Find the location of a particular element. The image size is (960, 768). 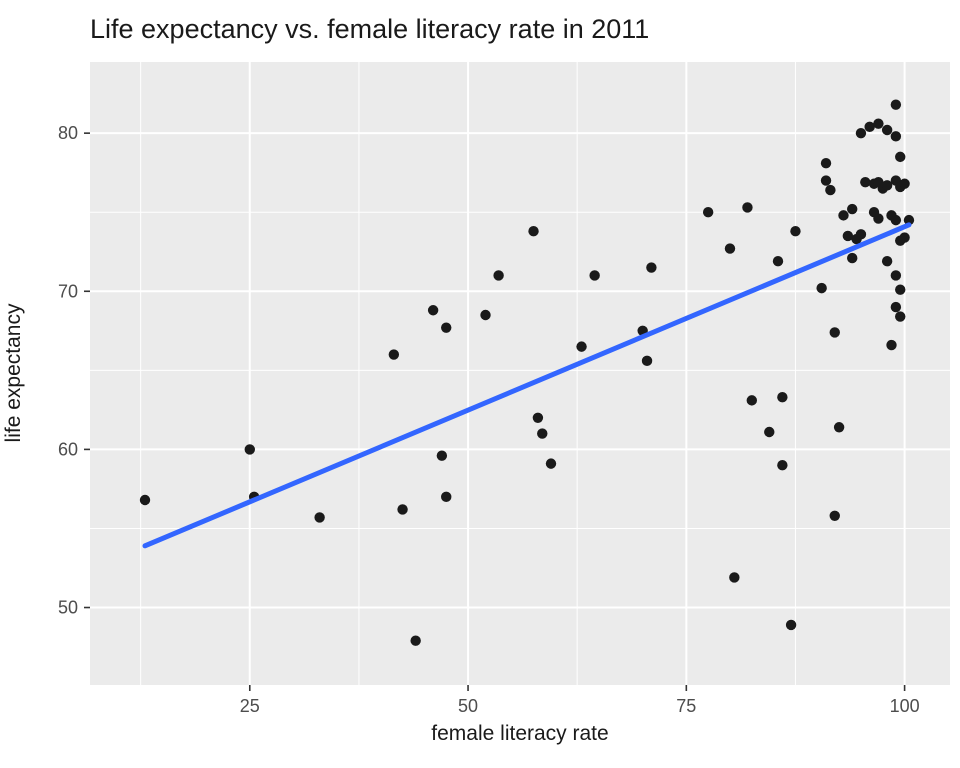

x-tick-label: 75 is located at coordinates (686, 706).